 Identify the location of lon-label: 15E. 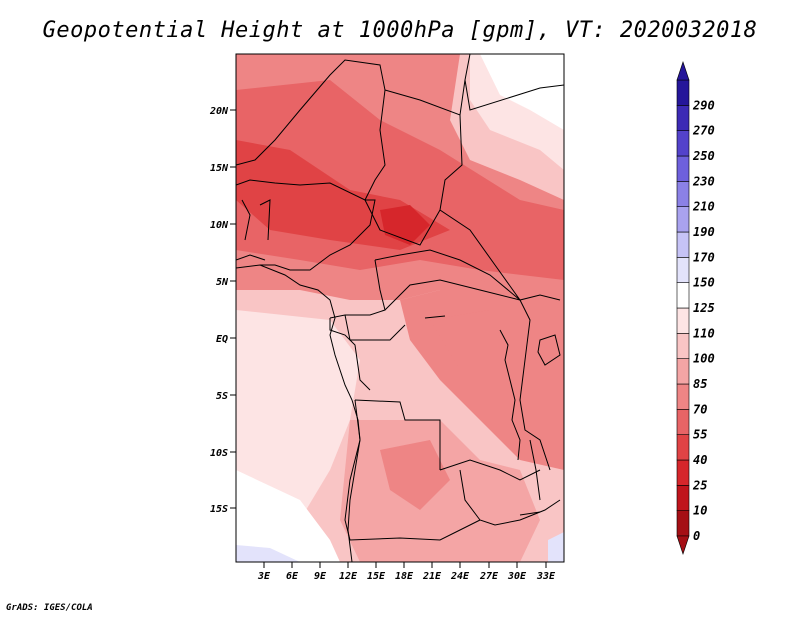
(376, 576).